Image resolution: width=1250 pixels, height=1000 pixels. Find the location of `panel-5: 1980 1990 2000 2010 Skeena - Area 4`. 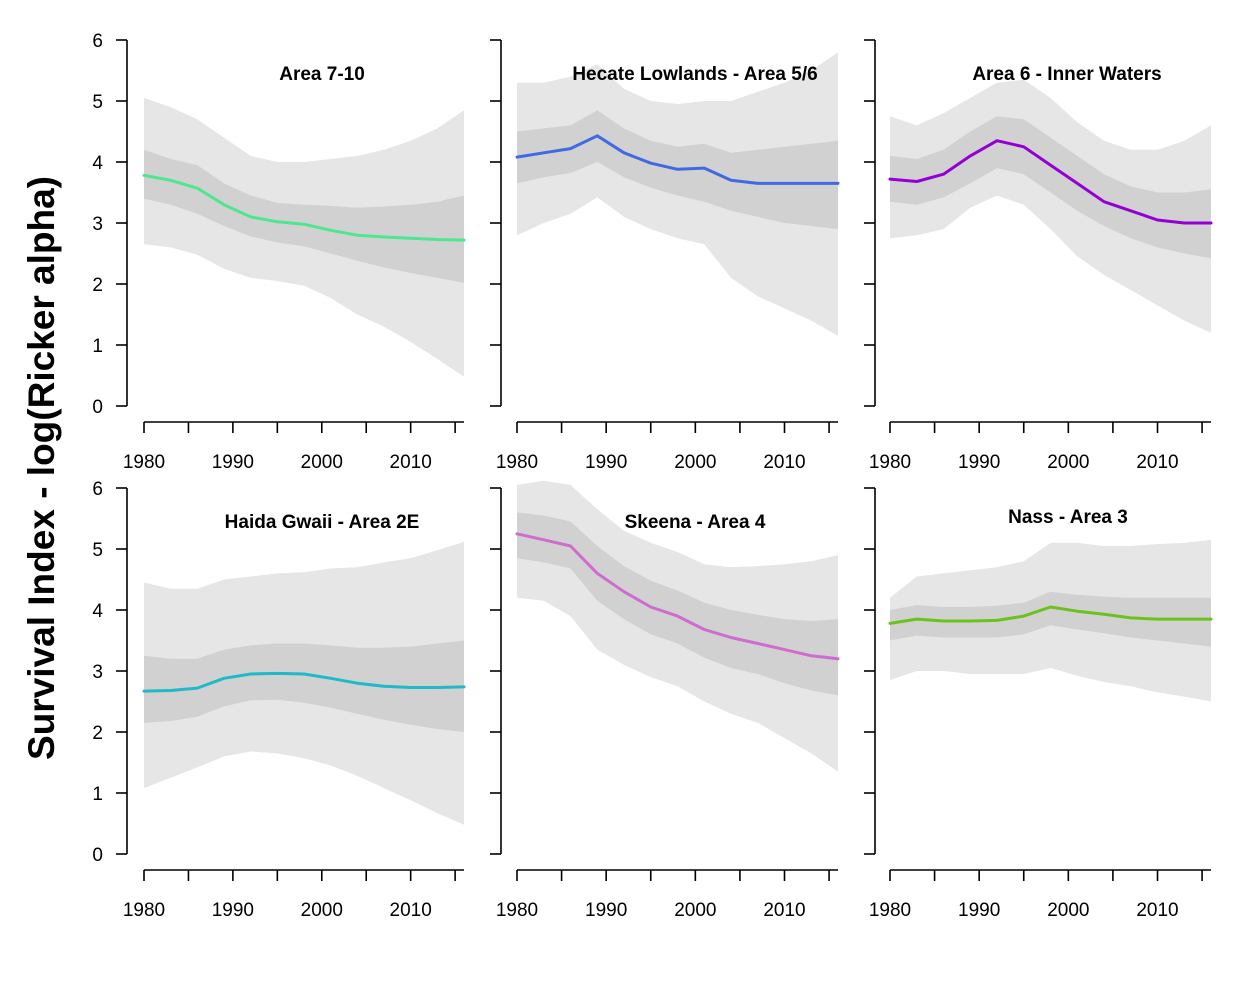

panel-5: 1980 1990 2000 2010 Skeena - Area 4 is located at coordinates (665, 700).